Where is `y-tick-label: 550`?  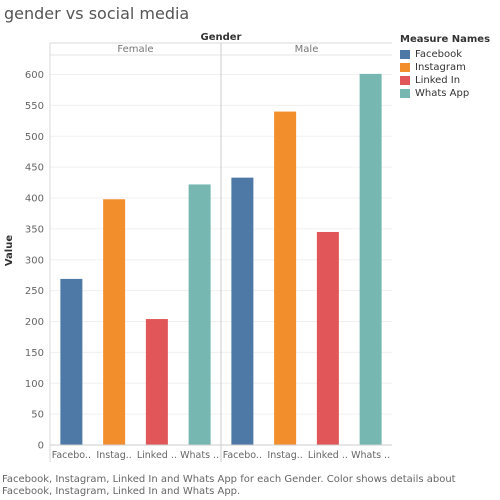 y-tick-label: 550 is located at coordinates (34, 106).